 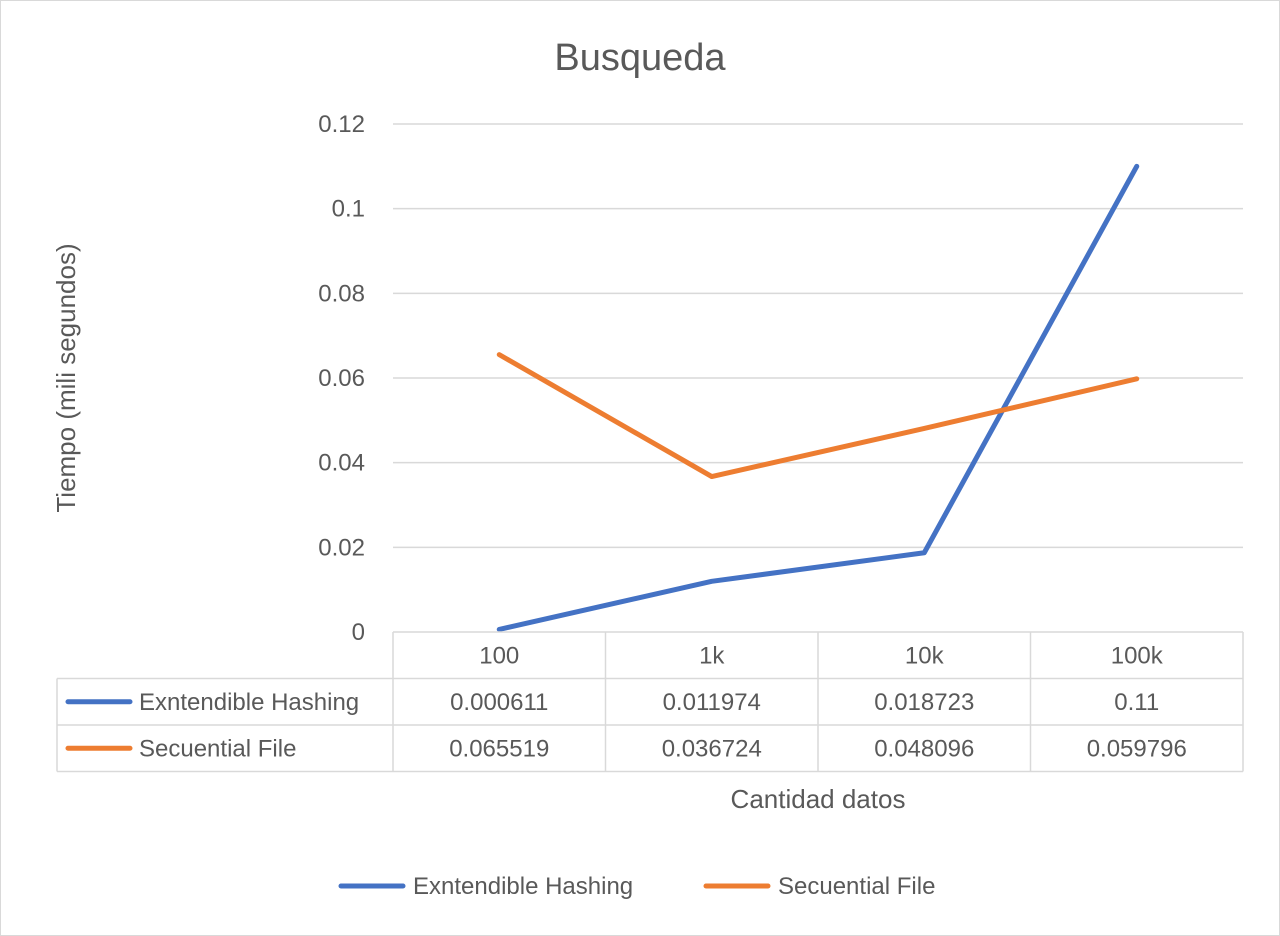 I want to click on y-axis-title: Tiempo (mili segundos), so click(x=66, y=377).